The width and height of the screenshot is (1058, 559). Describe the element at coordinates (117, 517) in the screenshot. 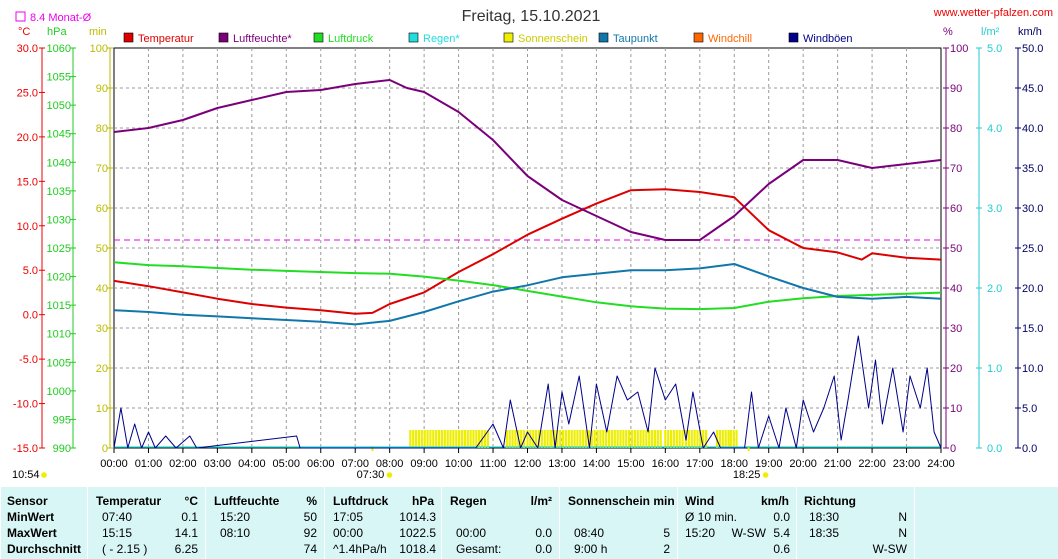

I see `stats-temperature-time: 07:40` at that location.